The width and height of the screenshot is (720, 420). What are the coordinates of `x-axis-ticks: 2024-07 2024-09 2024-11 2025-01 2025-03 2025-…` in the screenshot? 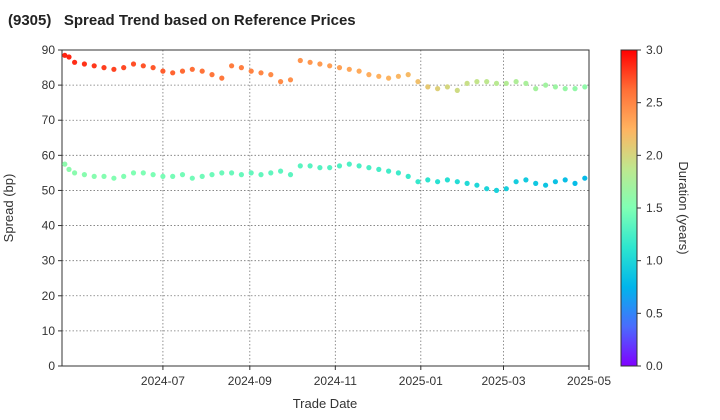 It's located at (376, 377).